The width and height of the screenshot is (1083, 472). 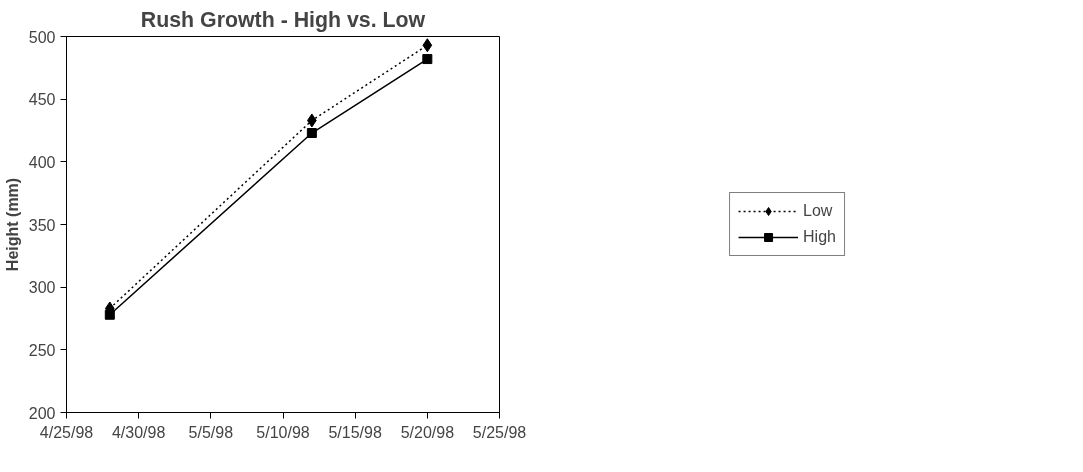 What do you see at coordinates (42, 350) in the screenshot?
I see `y-tick-label: 250` at bounding box center [42, 350].